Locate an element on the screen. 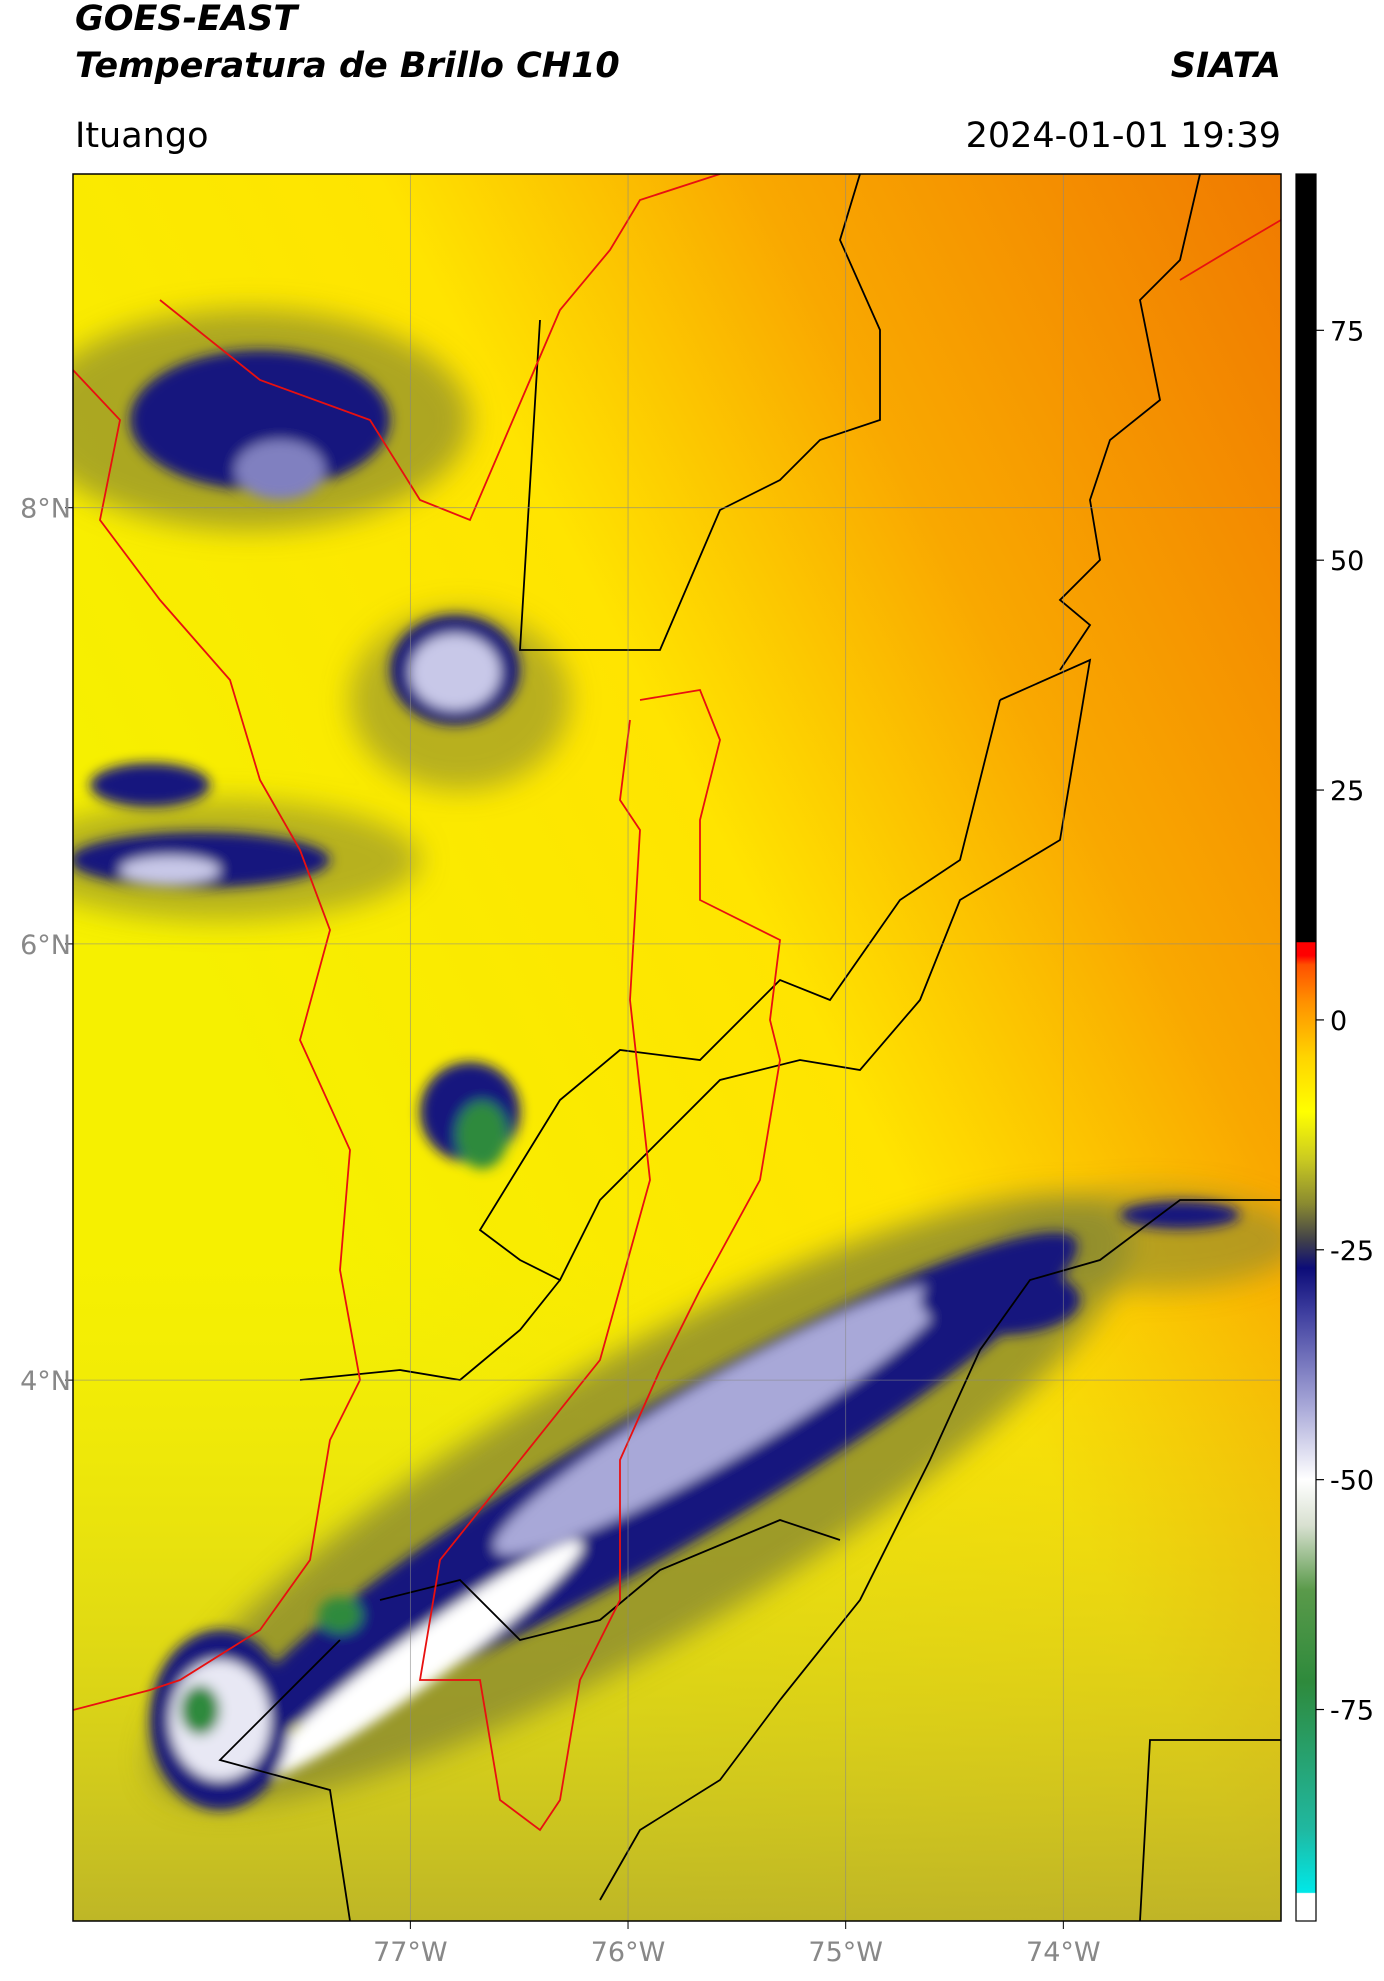 This screenshot has width=1384, height=1981. x-tick-label: 76°W is located at coordinates (628, 1952).